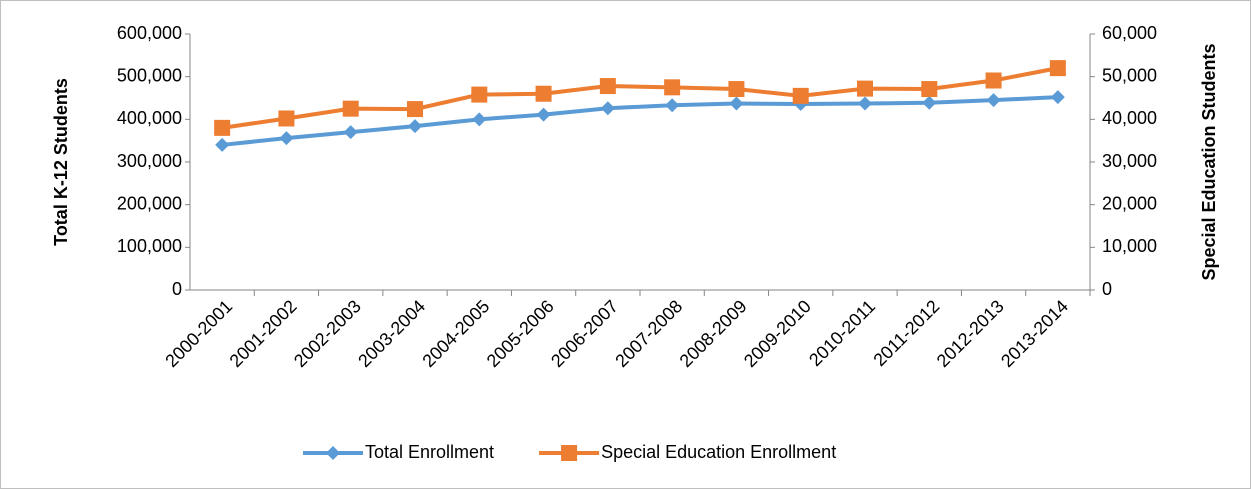 Image resolution: width=1251 pixels, height=489 pixels. Describe the element at coordinates (1107, 289) in the screenshot. I see `y2-tick-label: 0` at that location.